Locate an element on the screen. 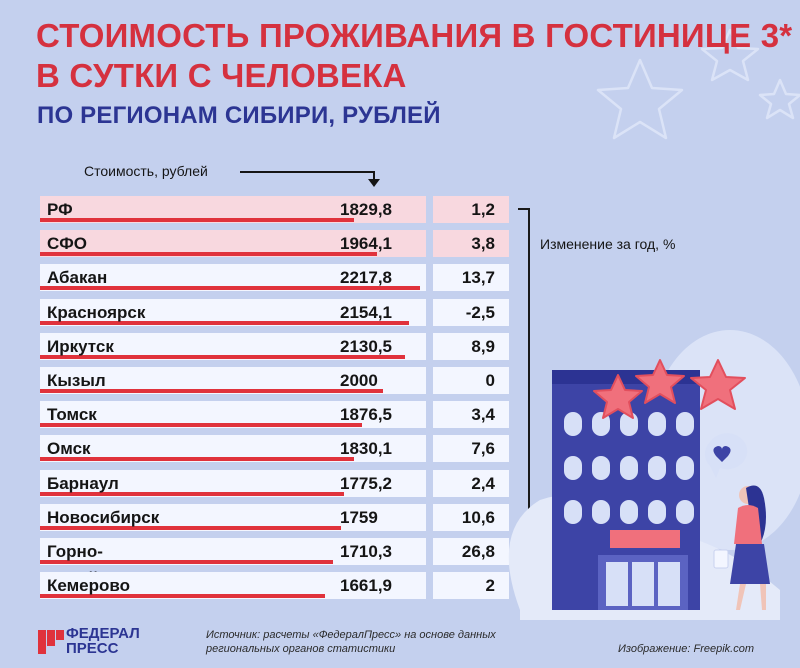  row-name: Кемерово is located at coordinates (89, 585).